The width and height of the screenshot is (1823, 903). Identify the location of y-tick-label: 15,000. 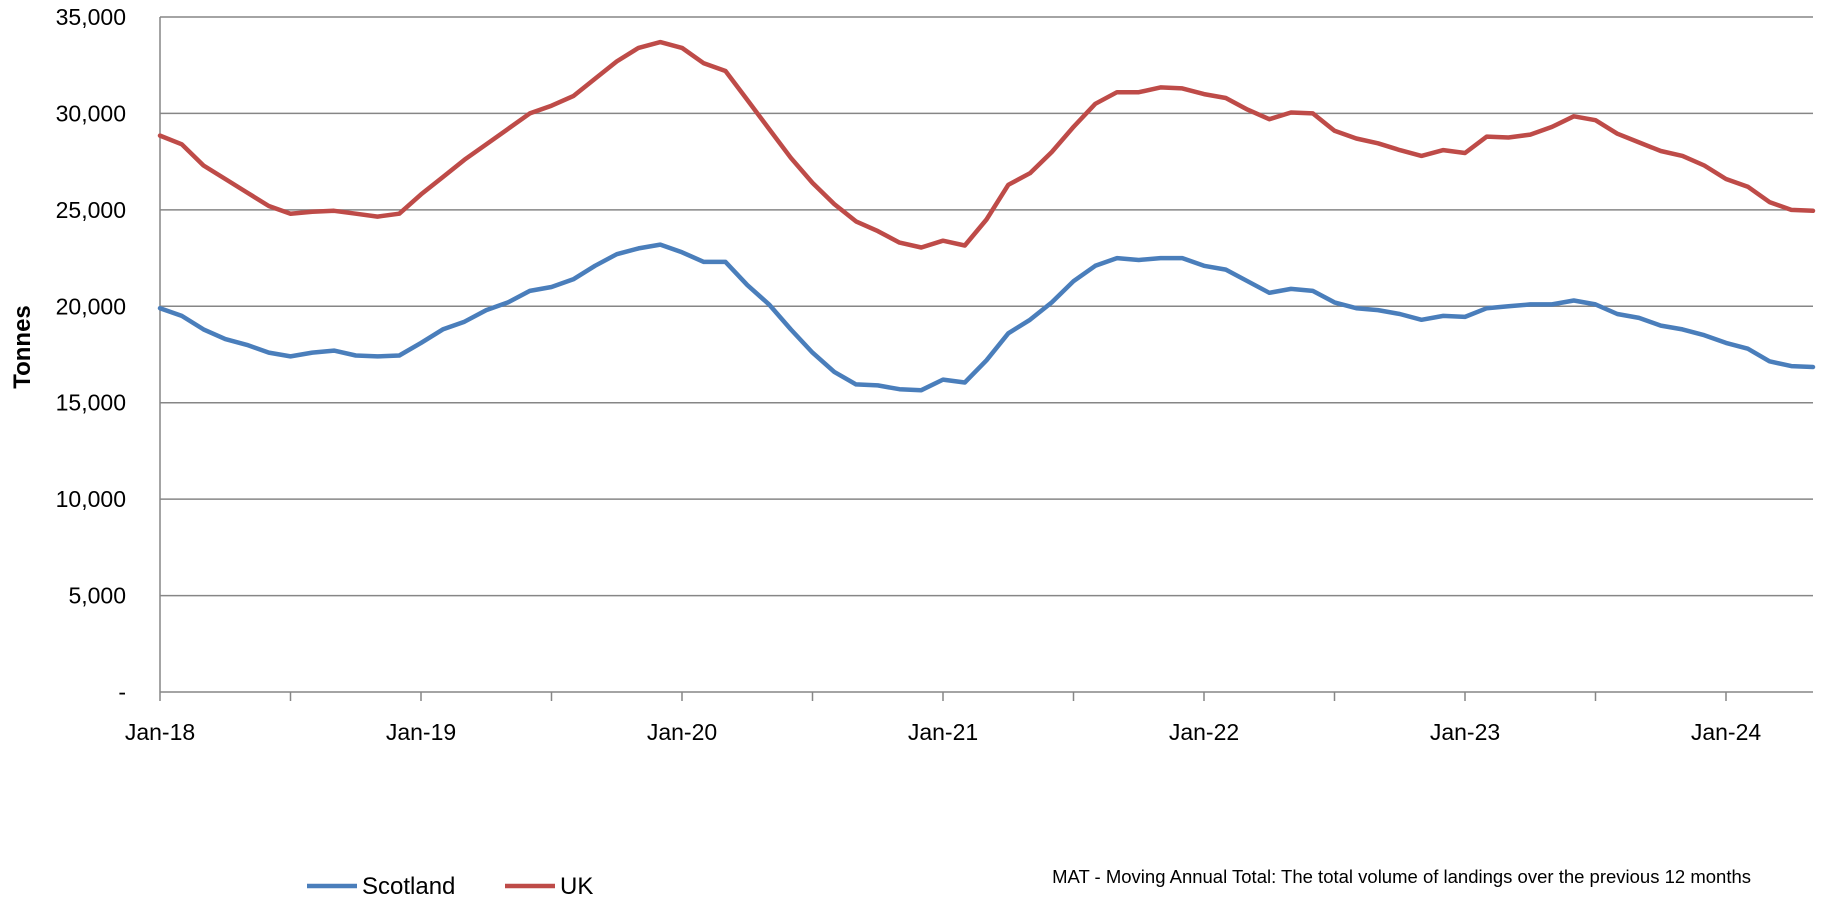
(91, 403).